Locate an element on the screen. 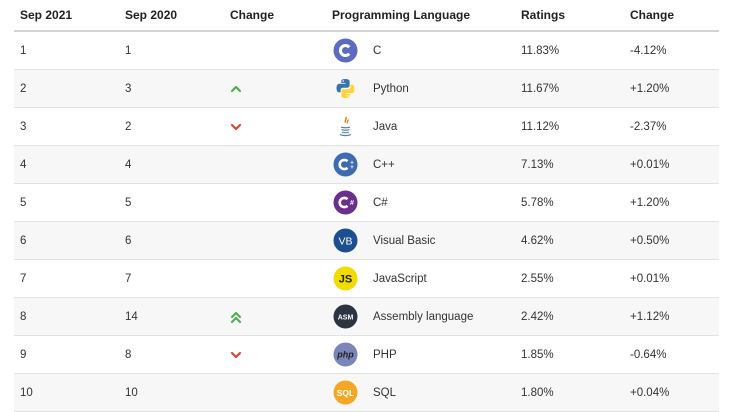 The height and width of the screenshot is (412, 732). javascript-logo-icon: JS is located at coordinates (345, 278).